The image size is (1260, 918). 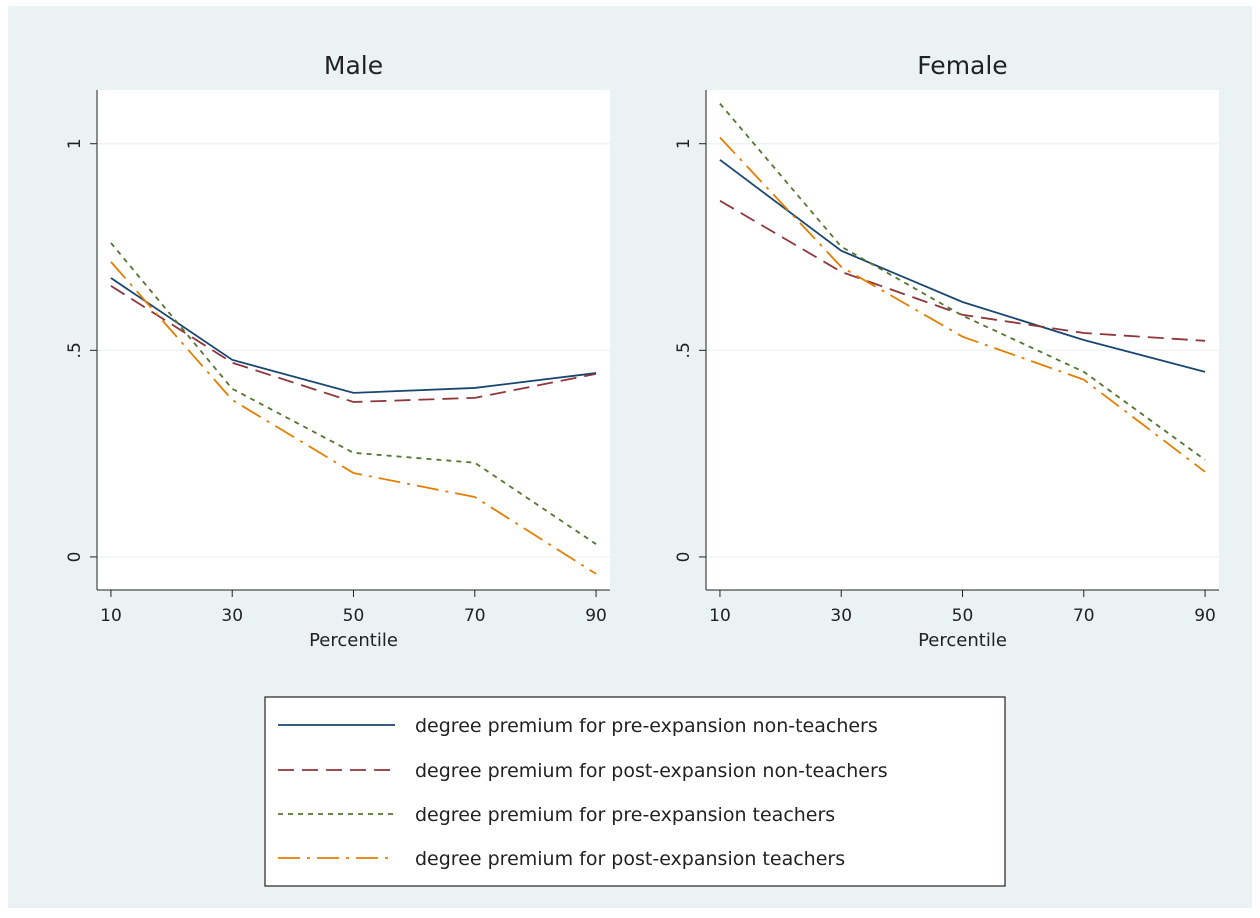 What do you see at coordinates (635, 791) in the screenshot?
I see `legend-box` at bounding box center [635, 791].